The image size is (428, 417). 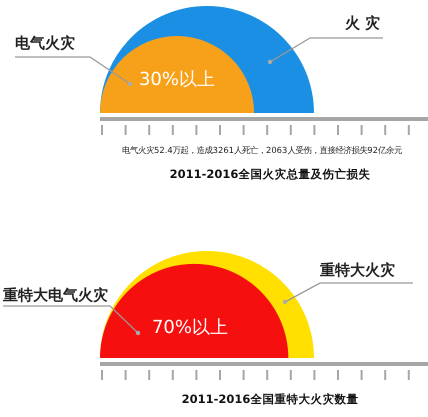 What do you see at coordinates (362, 23) in the screenshot?
I see `category-label: 火 灾` at bounding box center [362, 23].